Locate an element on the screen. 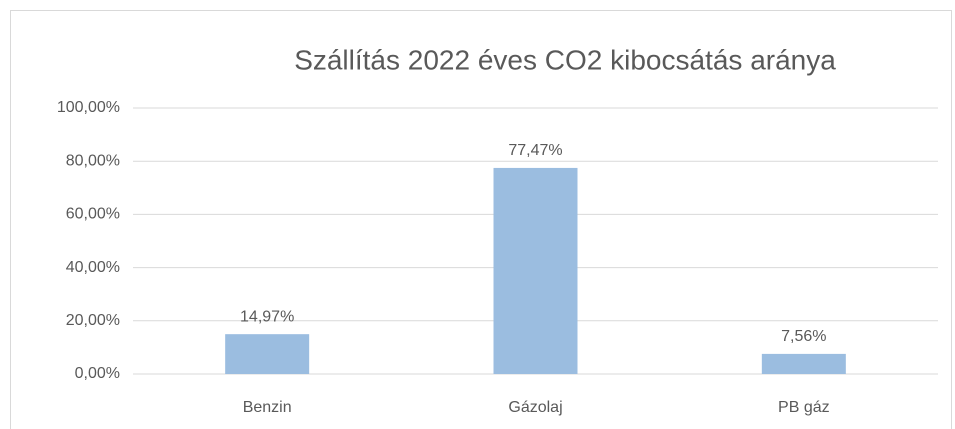  y-tick-label: 0,00% is located at coordinates (97, 373).